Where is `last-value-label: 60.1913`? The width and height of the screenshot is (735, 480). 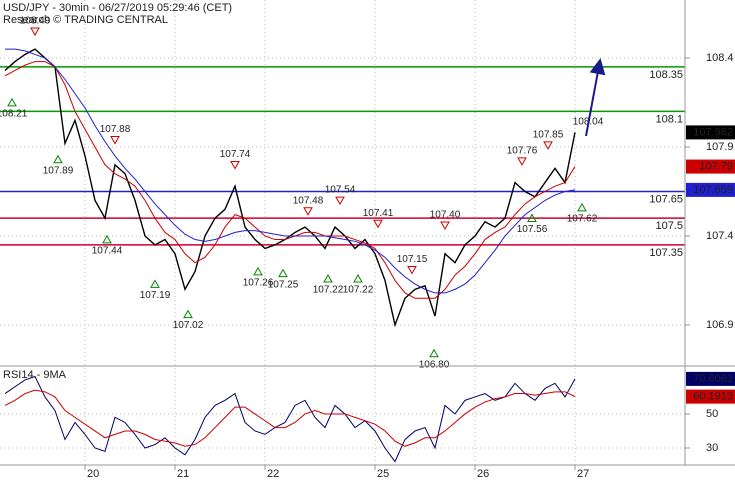 last-value-label: 60.1913 is located at coordinates (713, 397).